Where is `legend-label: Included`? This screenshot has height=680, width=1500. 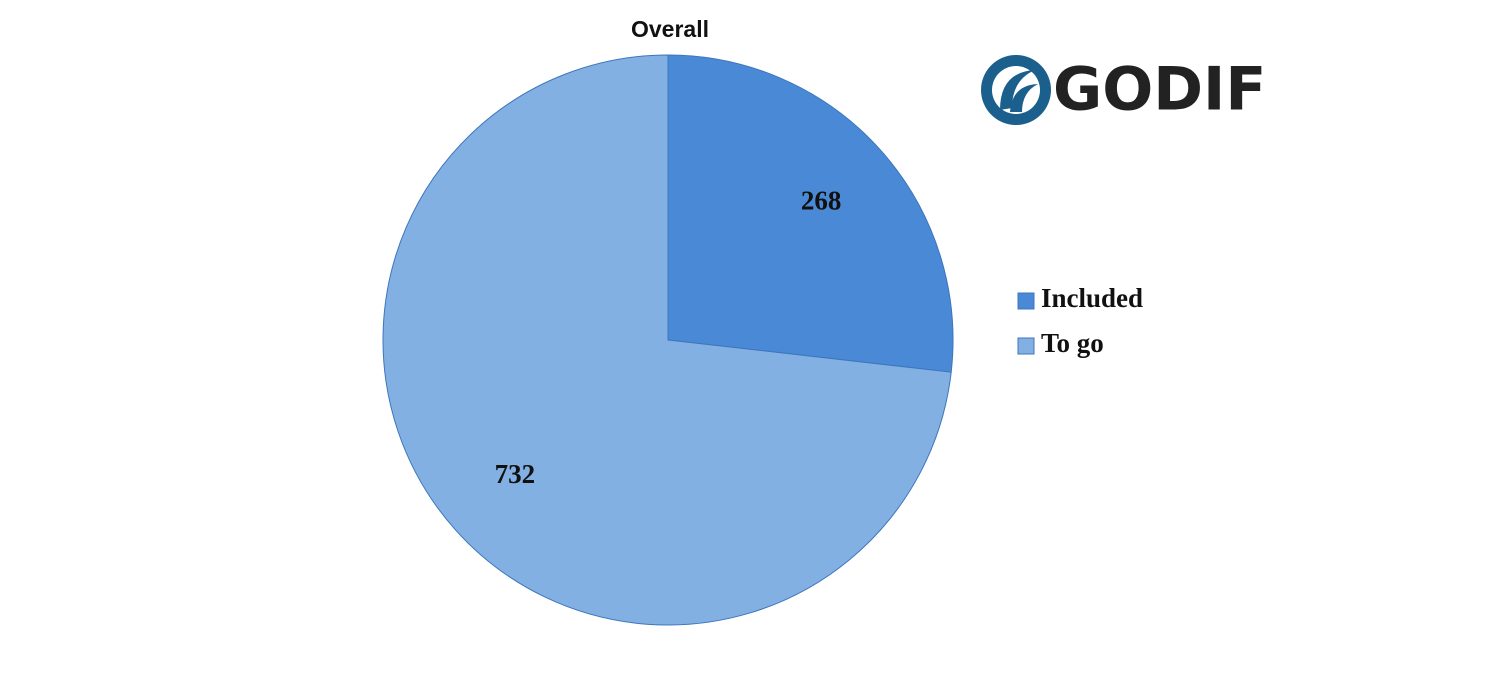 legend-label: Included is located at coordinates (1092, 298).